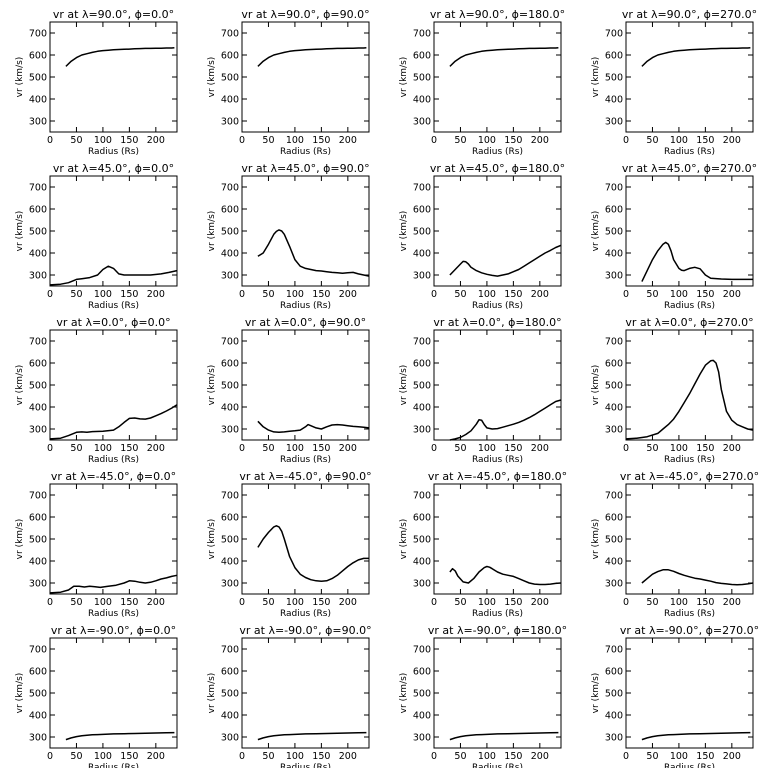  What do you see at coordinates (497, 14) in the screenshot?
I see `panel-title: vr at λ=90.0°, ϕ=180.0°` at bounding box center [497, 14].